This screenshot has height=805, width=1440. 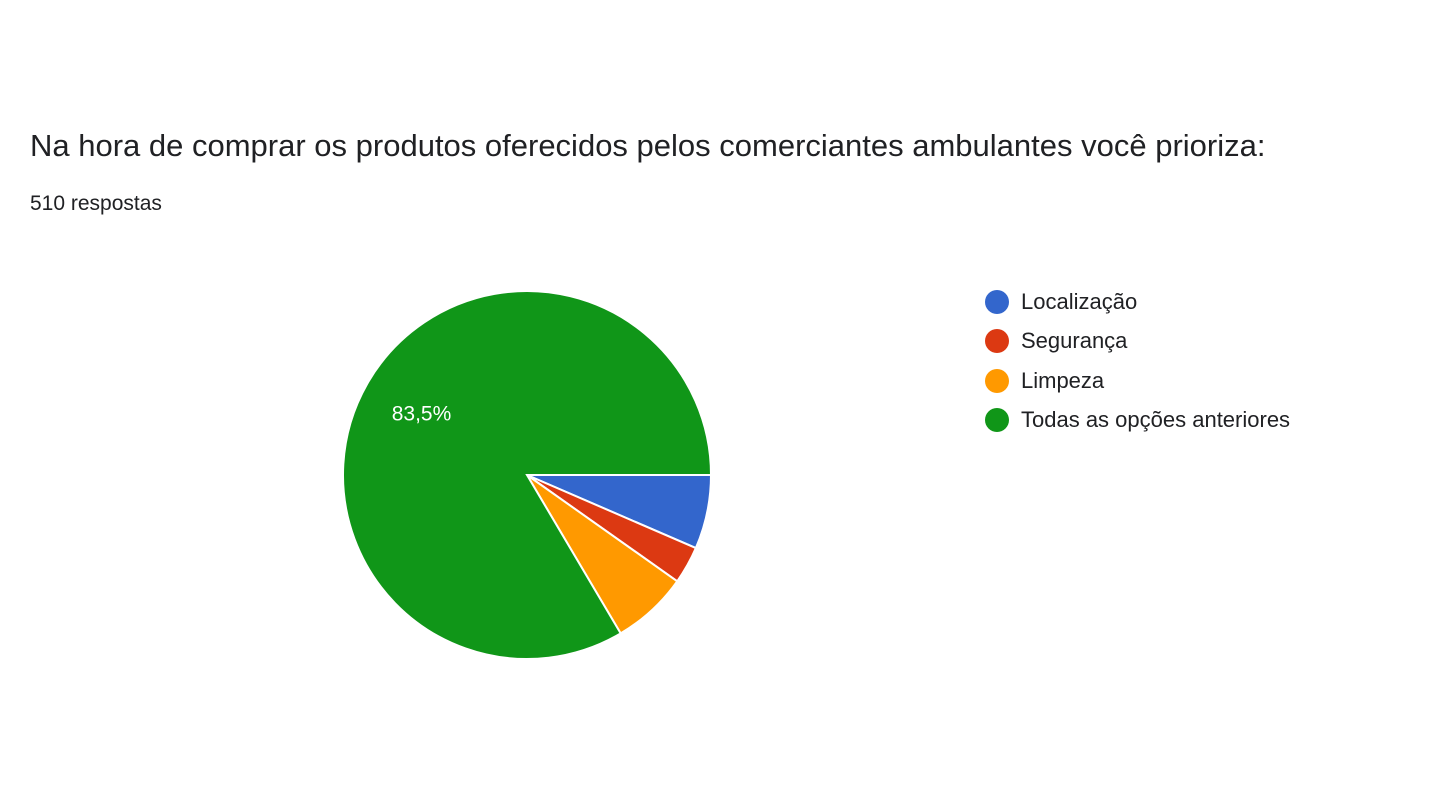 I want to click on response-count: 510 respostas, so click(x=96, y=203).